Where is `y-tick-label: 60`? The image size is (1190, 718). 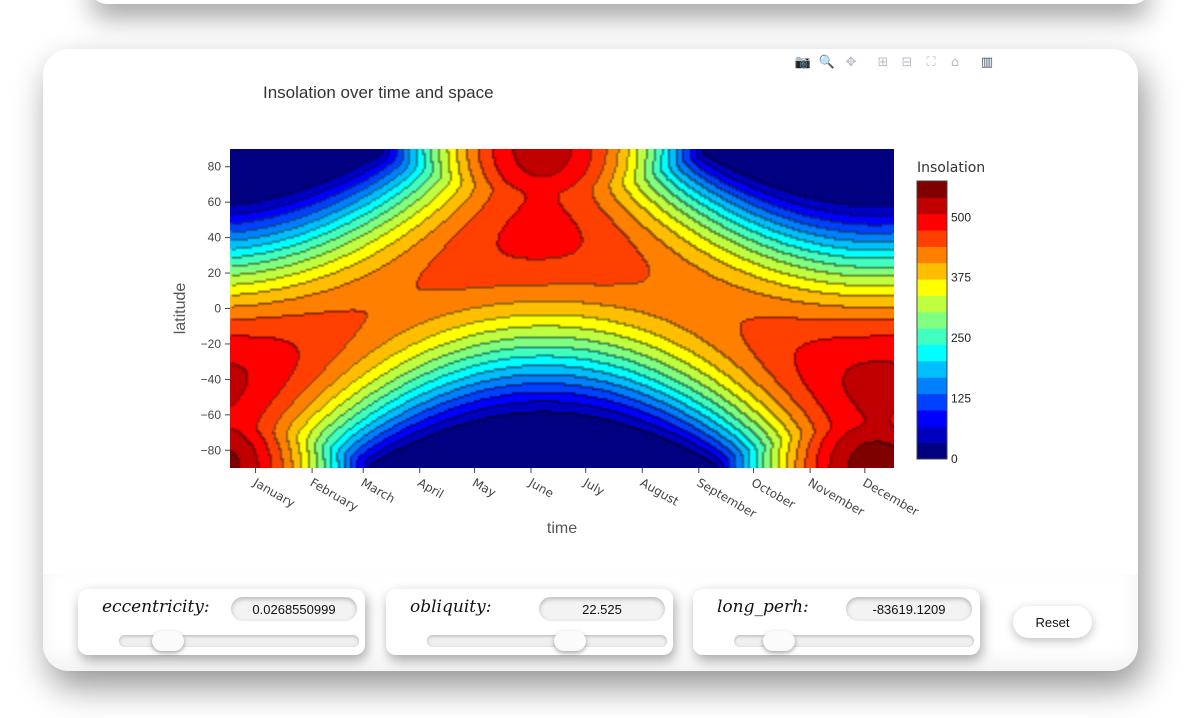 y-tick-label: 60 is located at coordinates (215, 202).